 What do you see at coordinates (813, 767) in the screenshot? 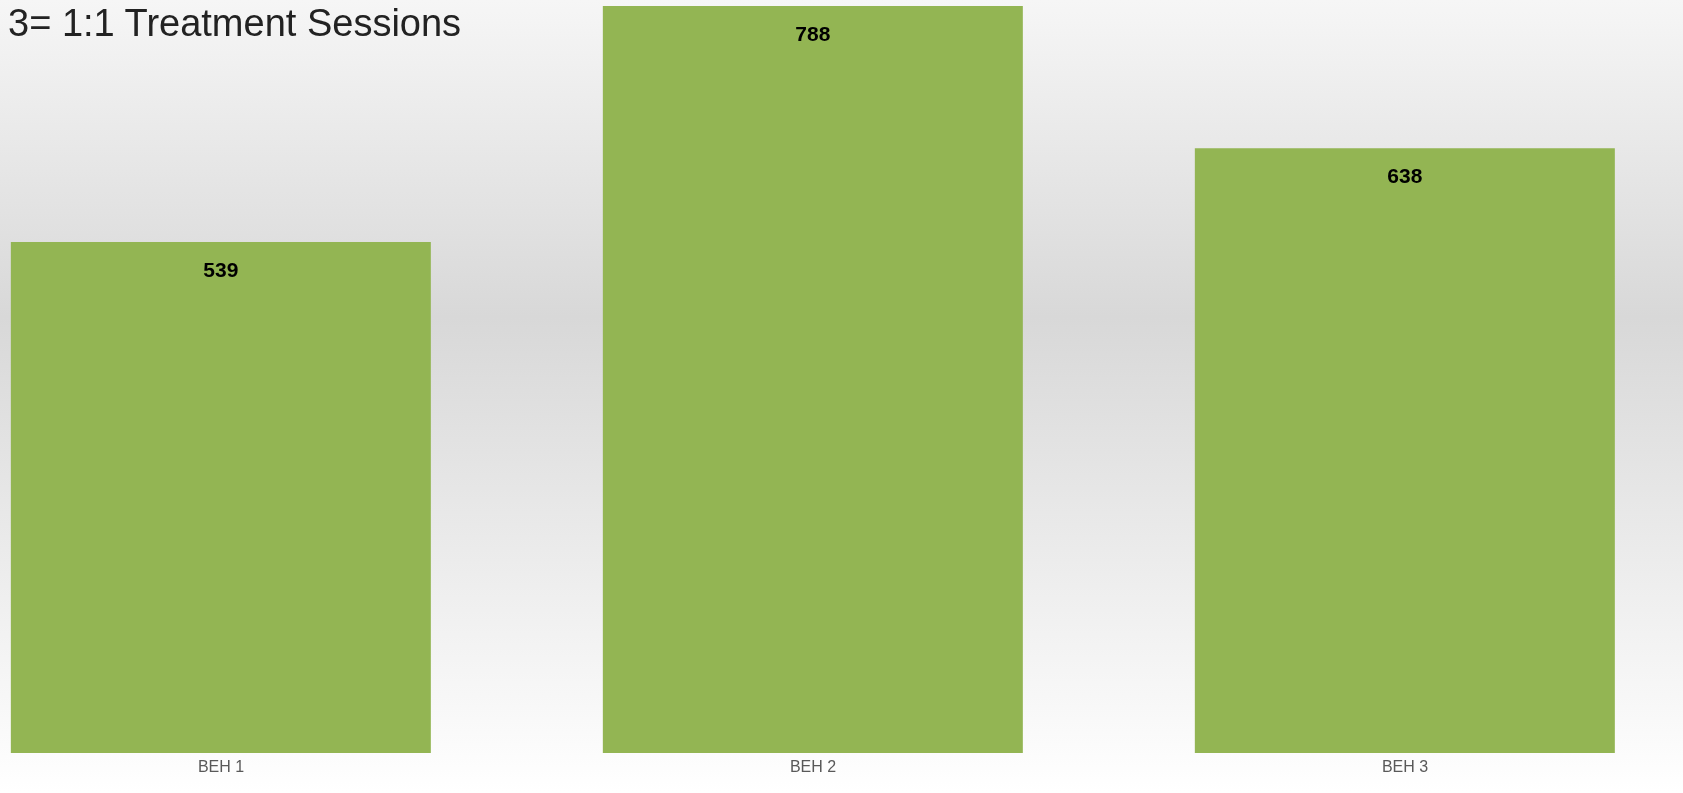
I see `x-tick-label: BEH 2` at bounding box center [813, 767].